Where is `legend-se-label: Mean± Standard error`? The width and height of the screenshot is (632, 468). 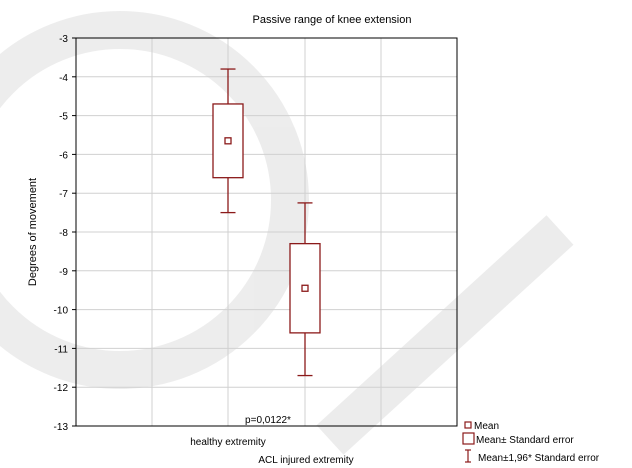 legend-se-label: Mean± Standard error is located at coordinates (525, 440).